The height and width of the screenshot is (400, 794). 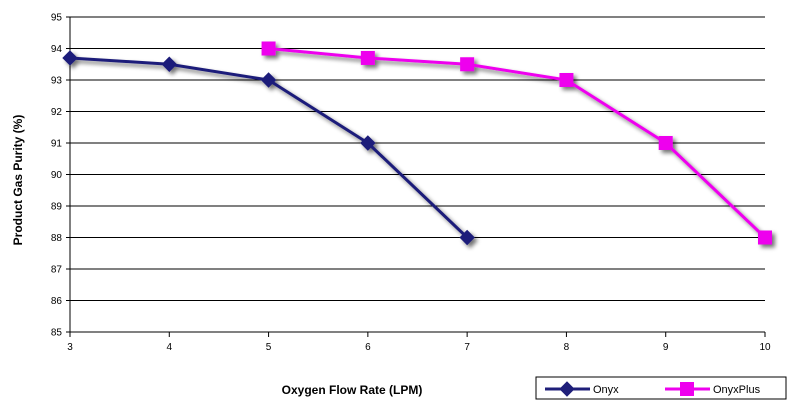 I want to click on x-axis-title: Oxygen Flow Rate (LPM), so click(x=352, y=390).